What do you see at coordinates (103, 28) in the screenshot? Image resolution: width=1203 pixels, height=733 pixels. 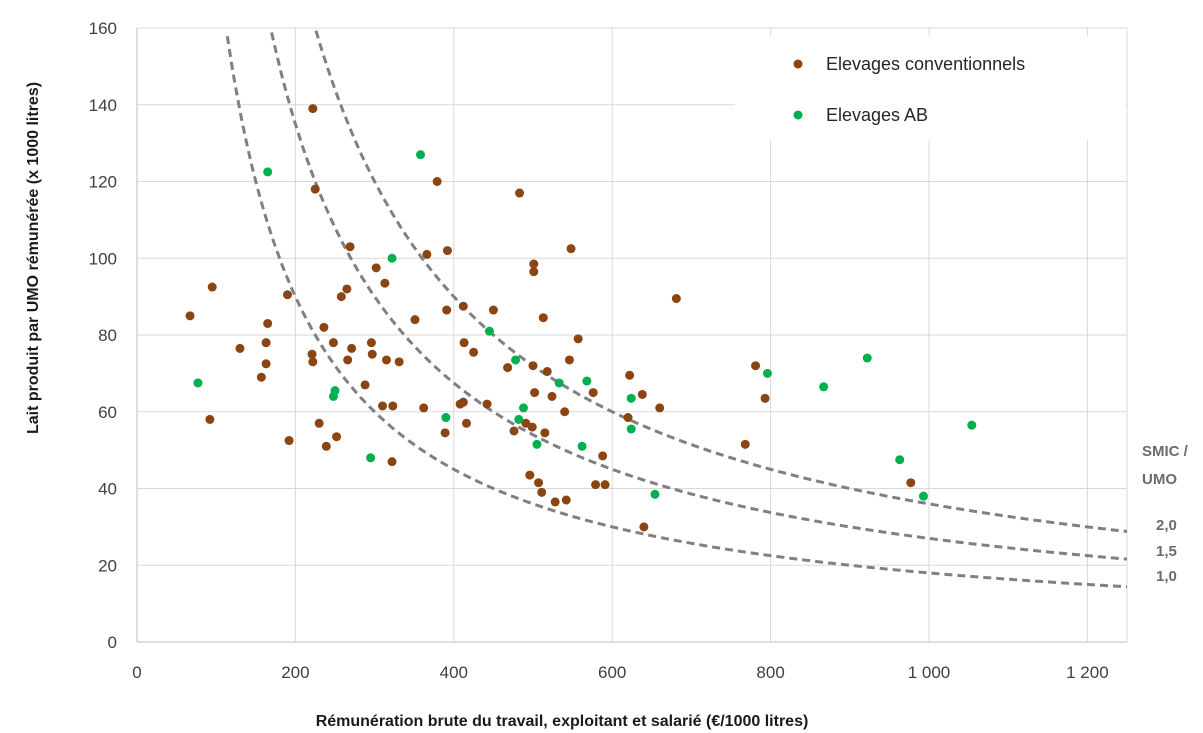 I see `y-tick-label: 160` at bounding box center [103, 28].